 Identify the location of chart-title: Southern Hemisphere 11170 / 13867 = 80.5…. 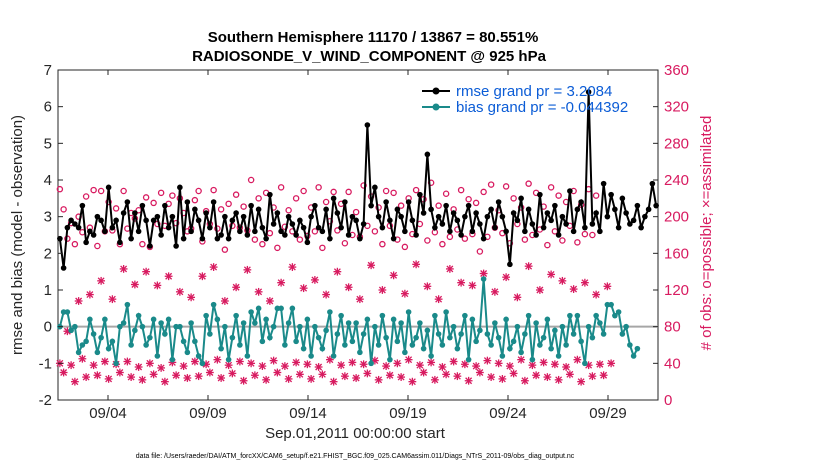
(373, 37).